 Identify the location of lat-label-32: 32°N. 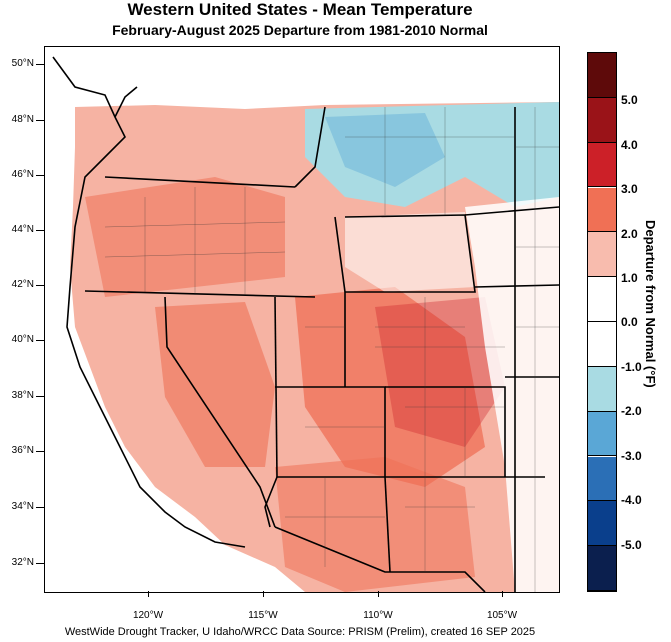
(22, 562).